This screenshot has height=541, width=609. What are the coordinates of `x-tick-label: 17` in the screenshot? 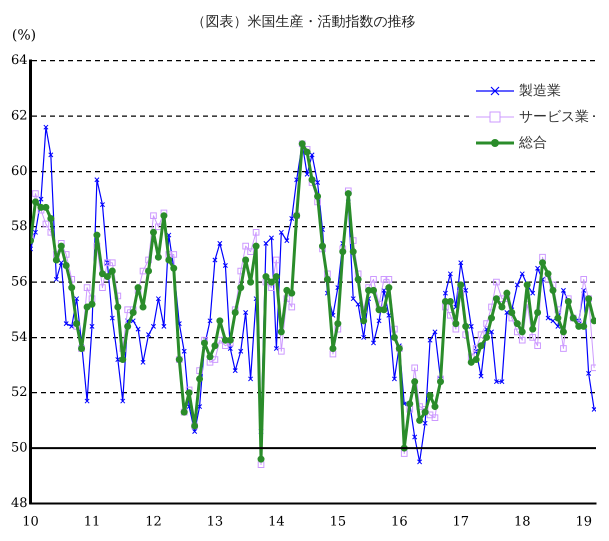 It's located at (461, 522).